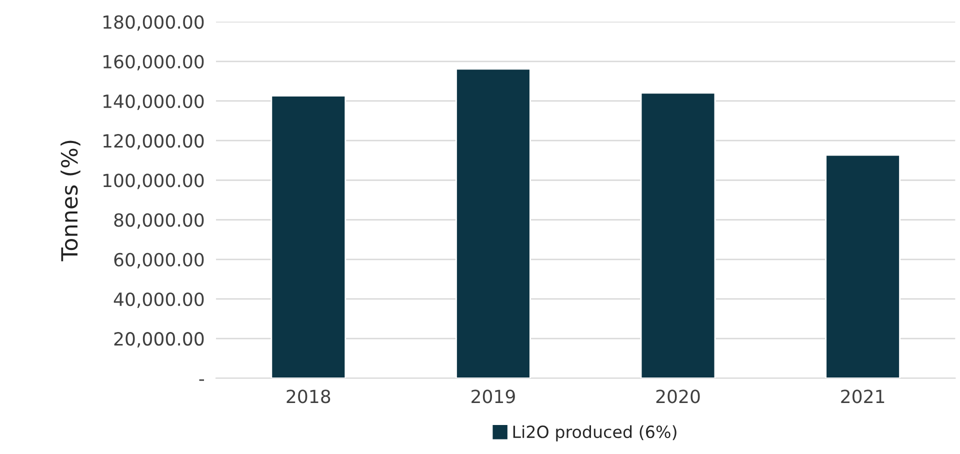 The height and width of the screenshot is (454, 960). What do you see at coordinates (153, 102) in the screenshot?
I see `y-tick-label: 140,000.00` at bounding box center [153, 102].